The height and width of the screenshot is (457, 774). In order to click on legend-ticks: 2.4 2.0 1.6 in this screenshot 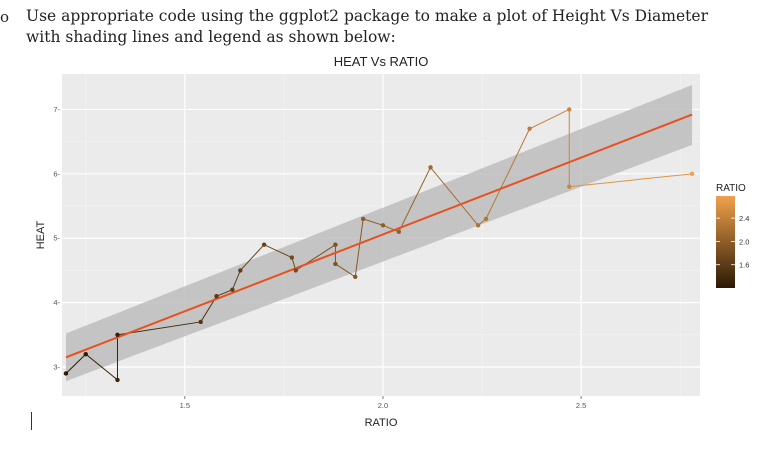, I will do `click(732, 242)`.